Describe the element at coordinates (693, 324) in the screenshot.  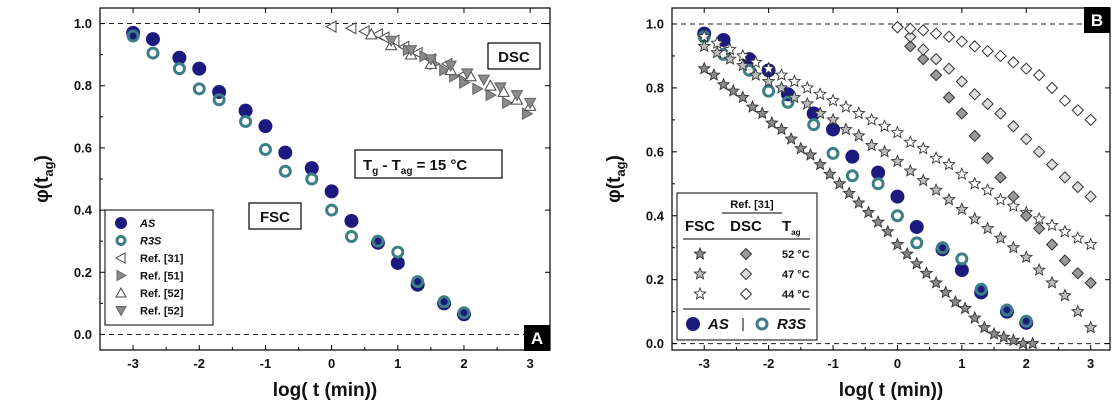
I see `legend-as-marker` at that location.